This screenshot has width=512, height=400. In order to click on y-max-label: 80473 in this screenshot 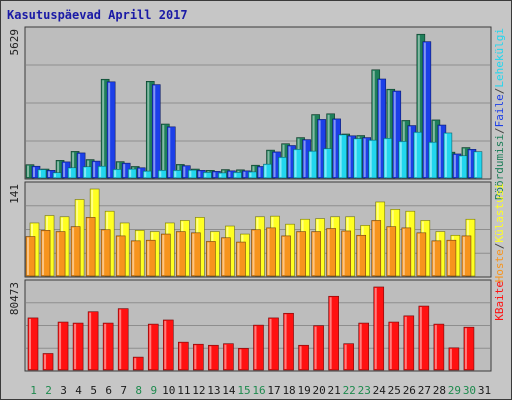, I will do `click(14, 298)`.